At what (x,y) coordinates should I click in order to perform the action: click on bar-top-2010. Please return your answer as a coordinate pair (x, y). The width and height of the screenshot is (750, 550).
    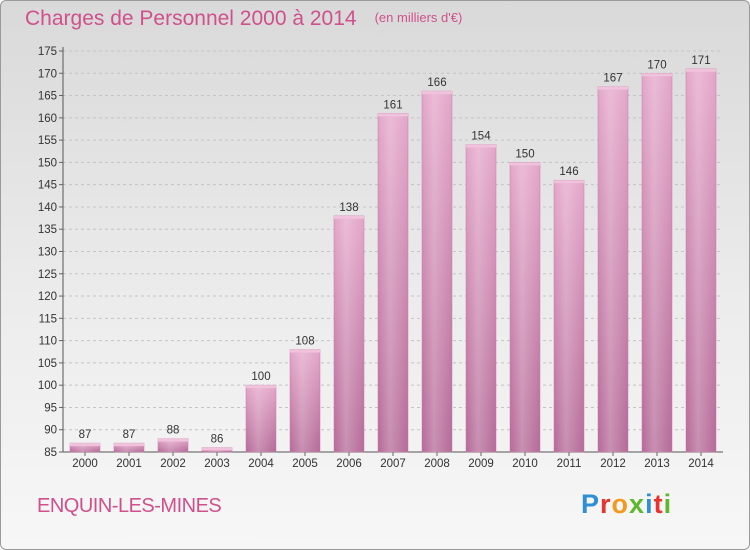
    Looking at the image, I should click on (525, 164).